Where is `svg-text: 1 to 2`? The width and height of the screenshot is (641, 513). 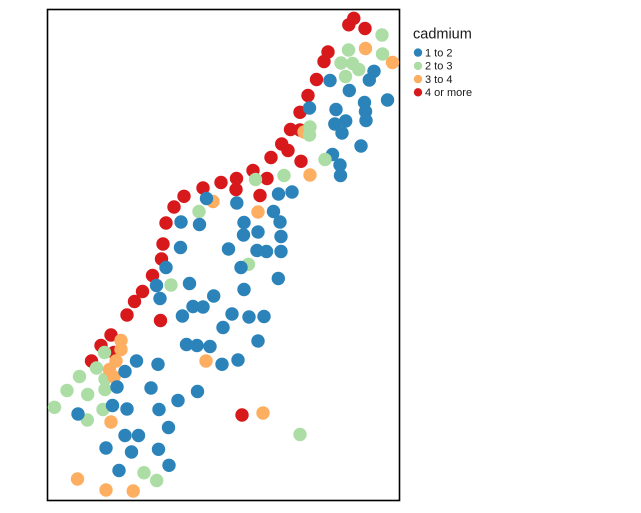
svg-text: 1 to 2 is located at coordinates (439, 54).